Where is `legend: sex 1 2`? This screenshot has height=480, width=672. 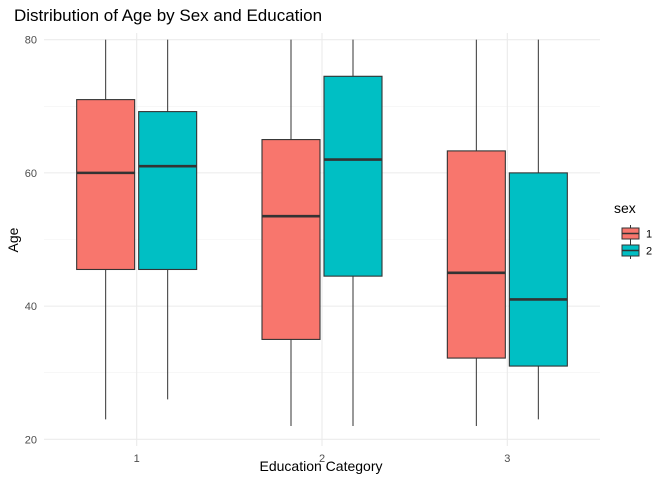 legend: sex 1 2 is located at coordinates (633, 229).